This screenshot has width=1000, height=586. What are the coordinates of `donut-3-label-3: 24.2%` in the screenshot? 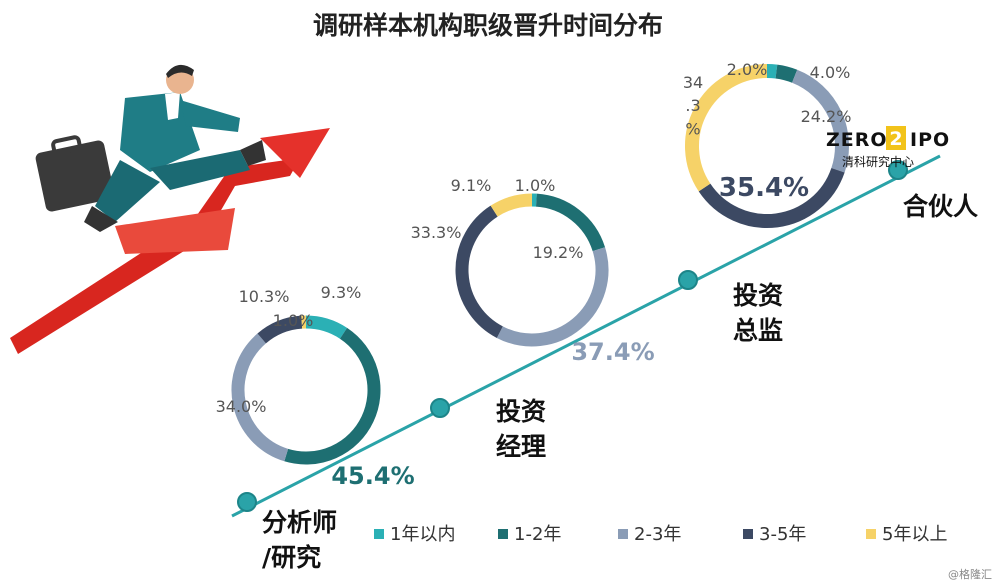 It's located at (826, 116).